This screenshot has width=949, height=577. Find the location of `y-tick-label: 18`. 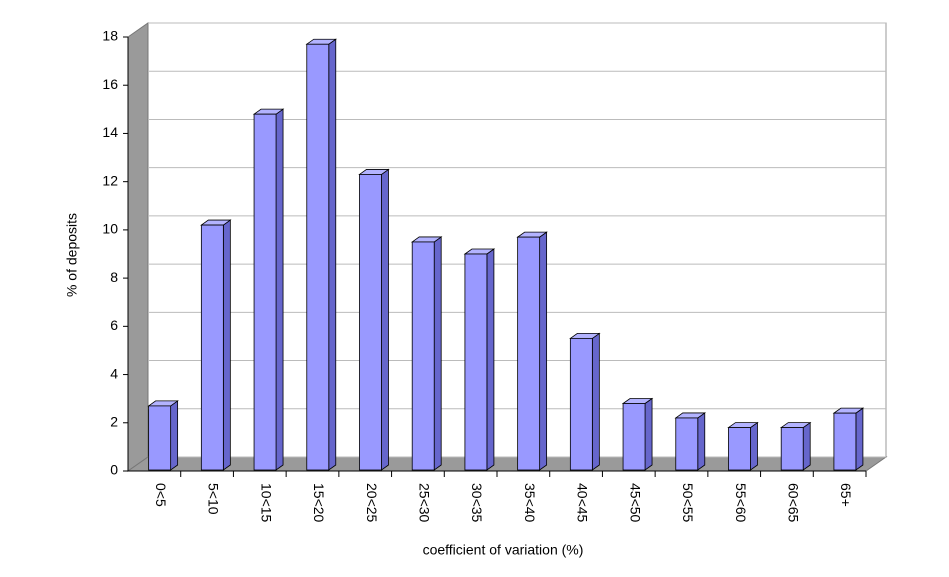

y-tick-label: 18 is located at coordinates (110, 36).